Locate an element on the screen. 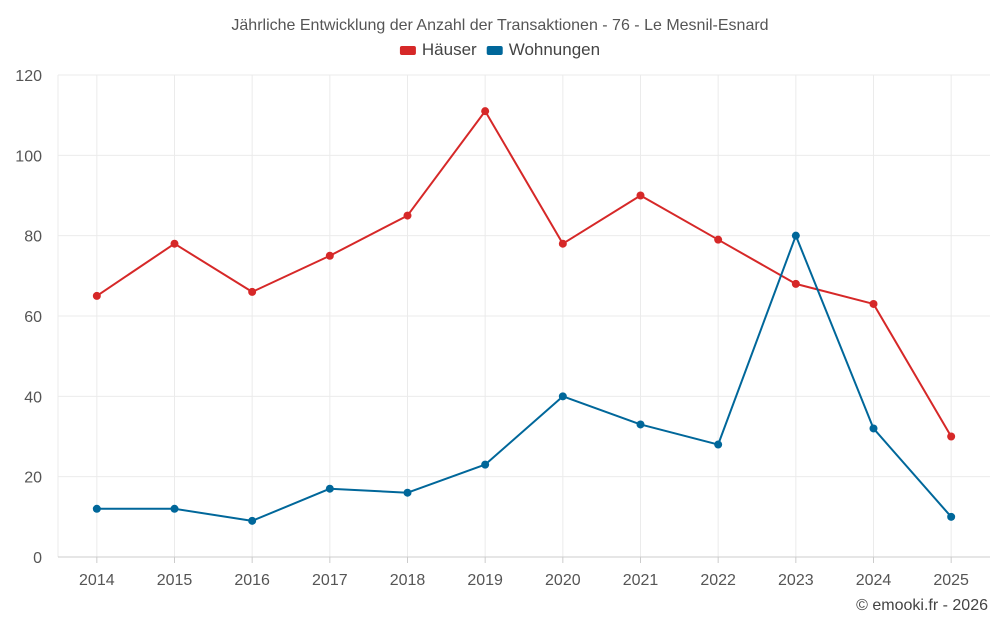  y-tick-label: 80 is located at coordinates (33, 237).